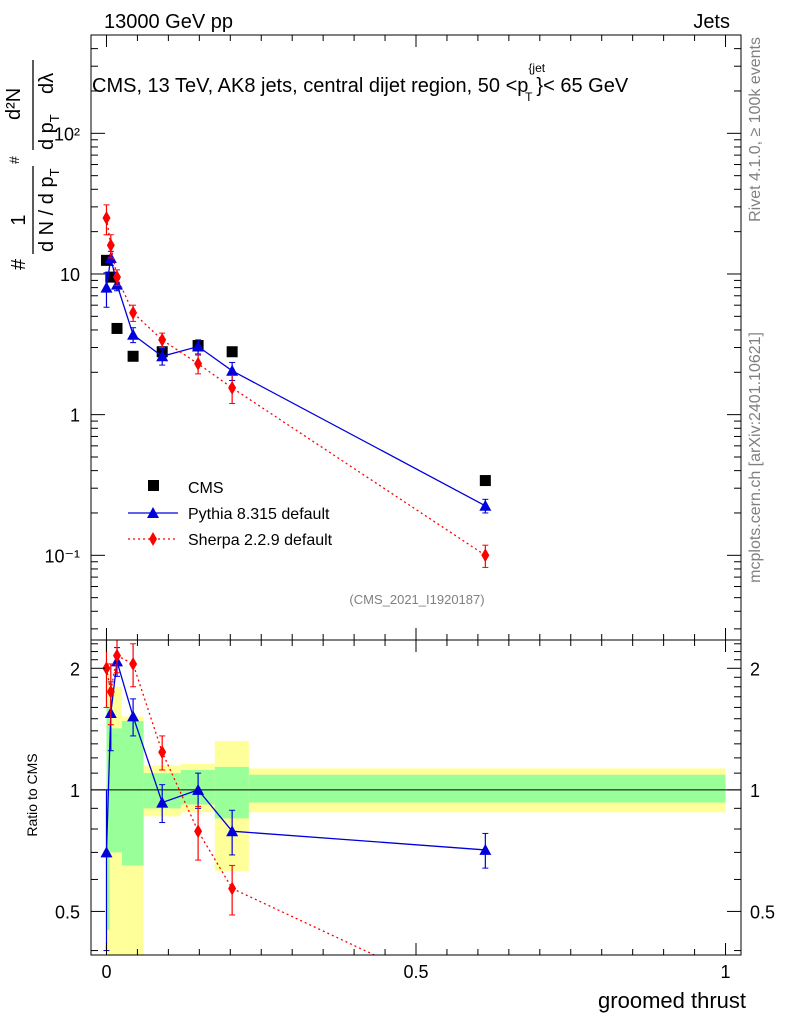 This screenshot has height=1024, width=786. I want to click on ylabel-frac-den: d N / d pT, so click(49, 210).